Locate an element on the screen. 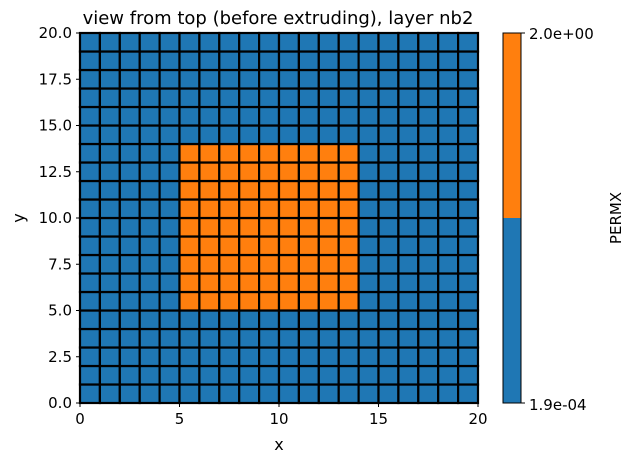 This screenshot has width=635, height=464. colorbar-frame is located at coordinates (512, 218).